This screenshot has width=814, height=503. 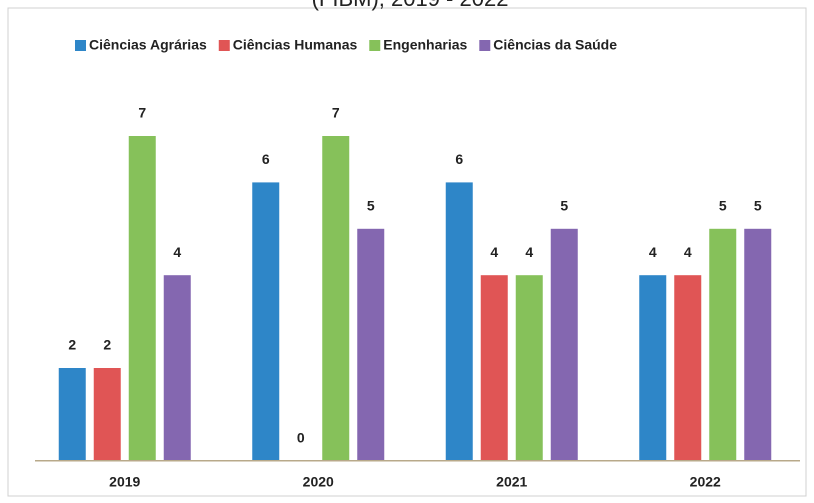 What do you see at coordinates (295, 45) in the screenshot?
I see `legend-label: Ciências Humanas` at bounding box center [295, 45].